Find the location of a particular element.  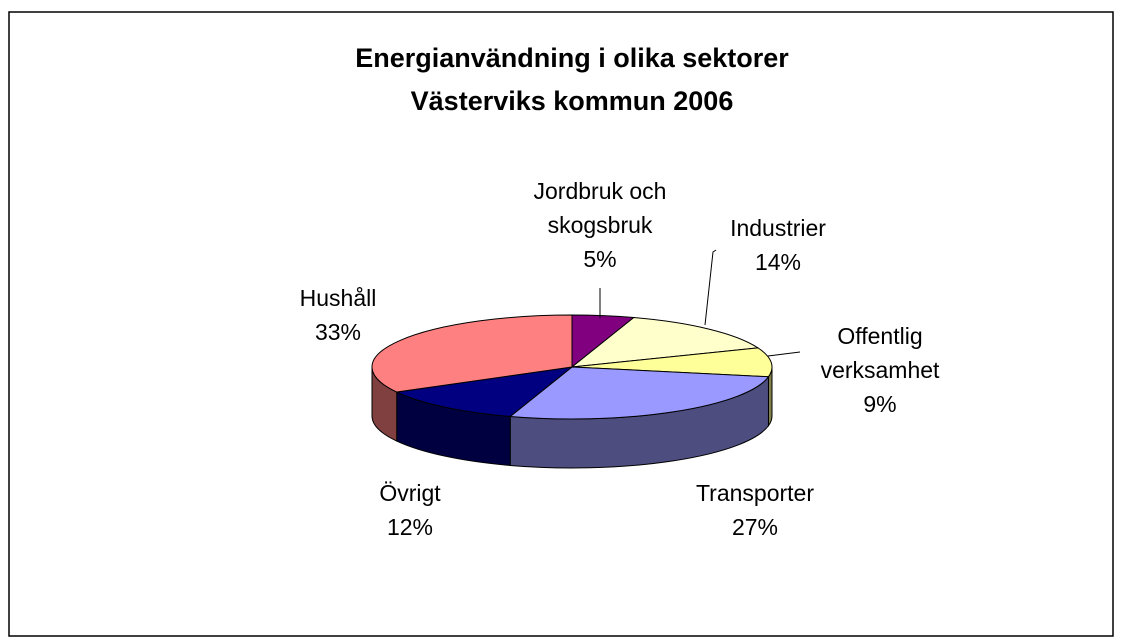

slice-name: Övrigt is located at coordinates (410, 493).